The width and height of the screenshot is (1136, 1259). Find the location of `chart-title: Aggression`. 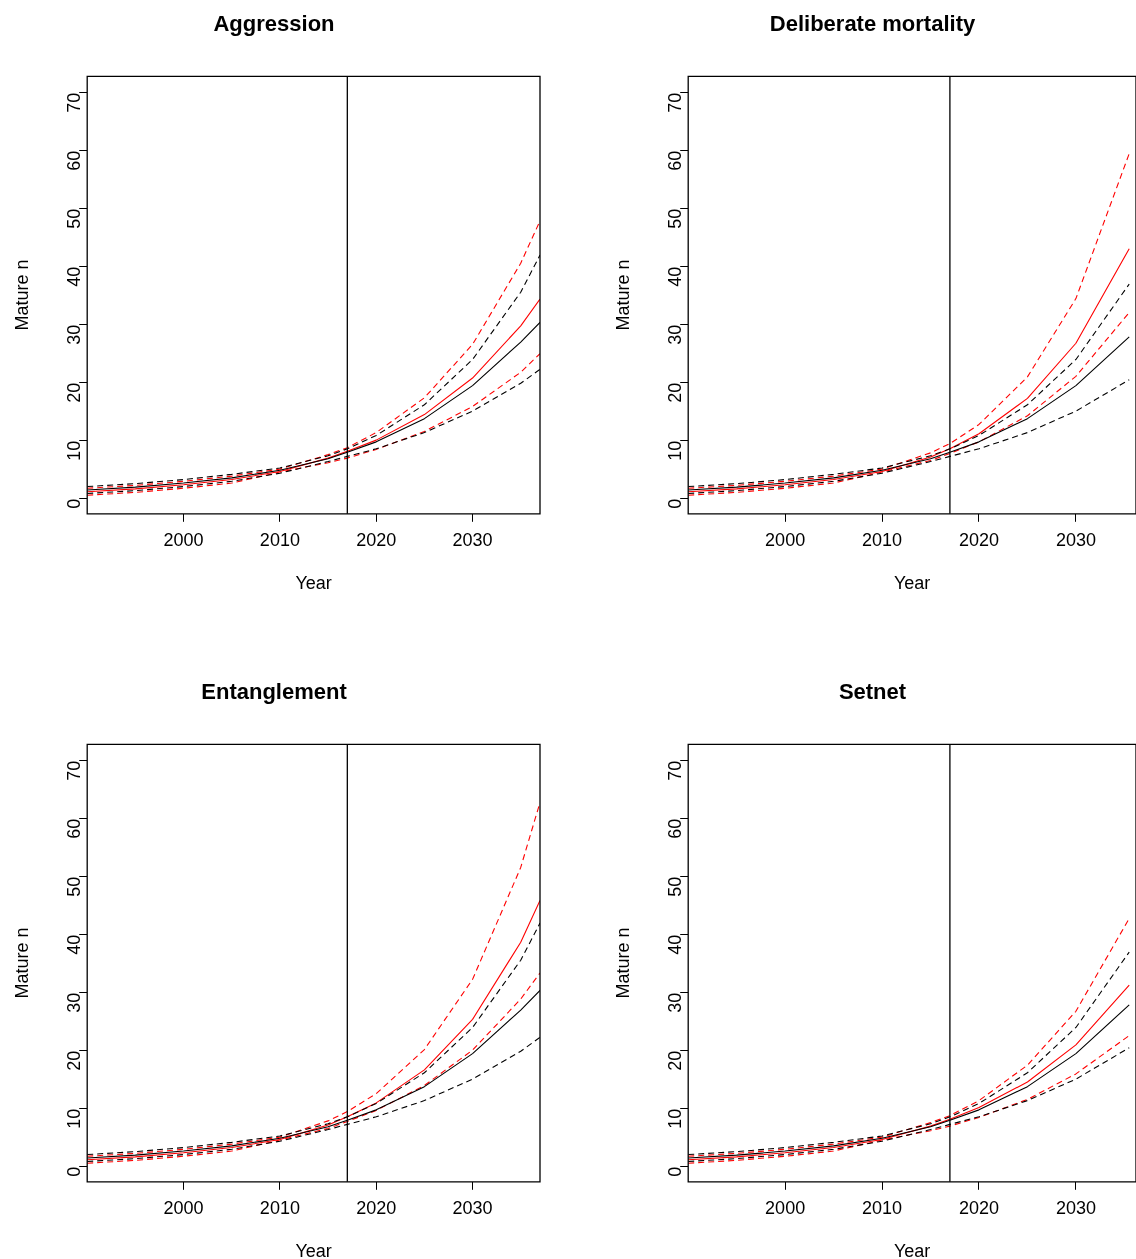

chart-title: Aggression is located at coordinates (274, 24).